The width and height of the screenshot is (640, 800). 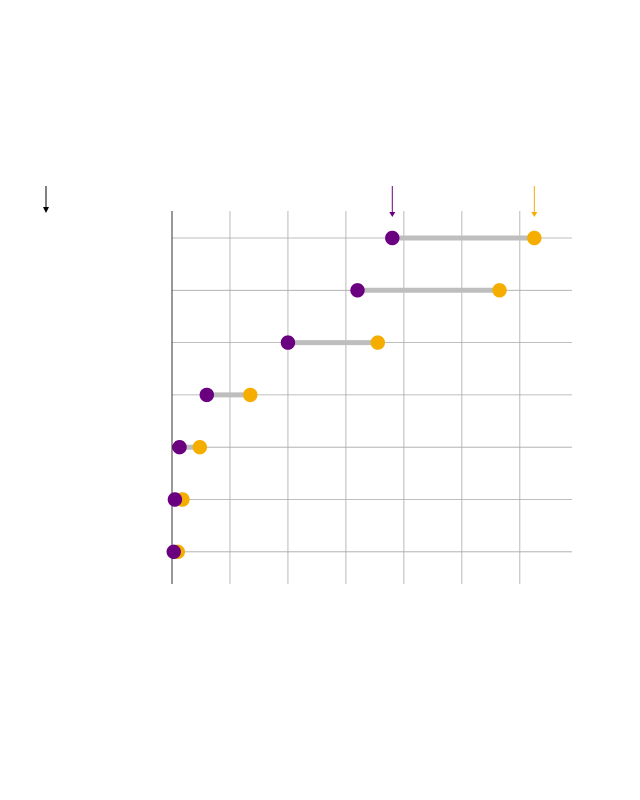 I want to click on series-indicator-arrows, so click(x=463, y=201).